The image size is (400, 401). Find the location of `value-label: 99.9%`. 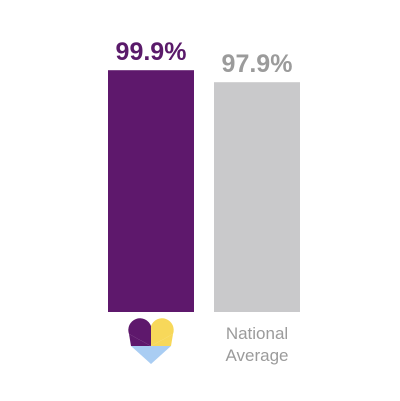

value-label: 99.9% is located at coordinates (151, 52).